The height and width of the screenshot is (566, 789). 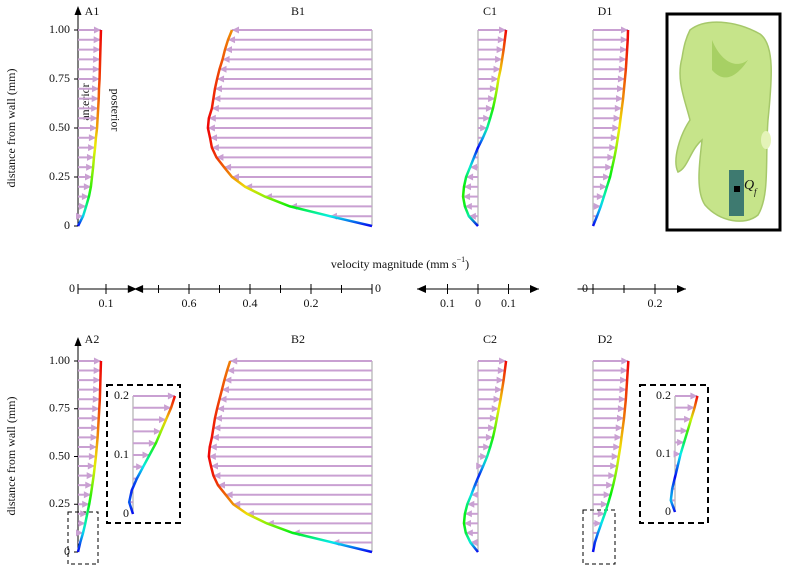 I want to click on image-label-sub: f, so click(x=756, y=192).